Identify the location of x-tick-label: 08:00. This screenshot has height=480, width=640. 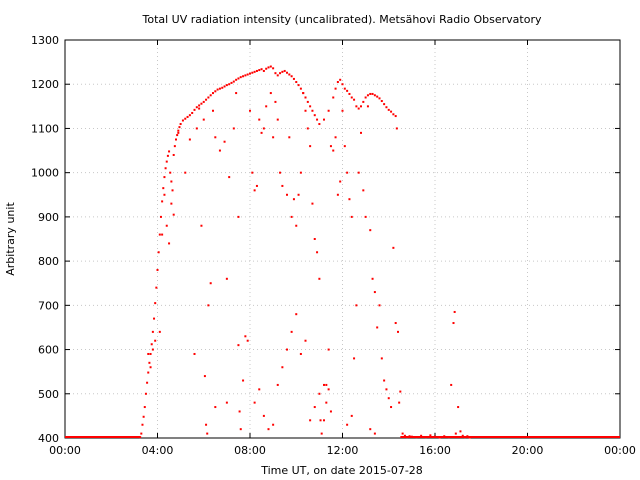
(250, 450).